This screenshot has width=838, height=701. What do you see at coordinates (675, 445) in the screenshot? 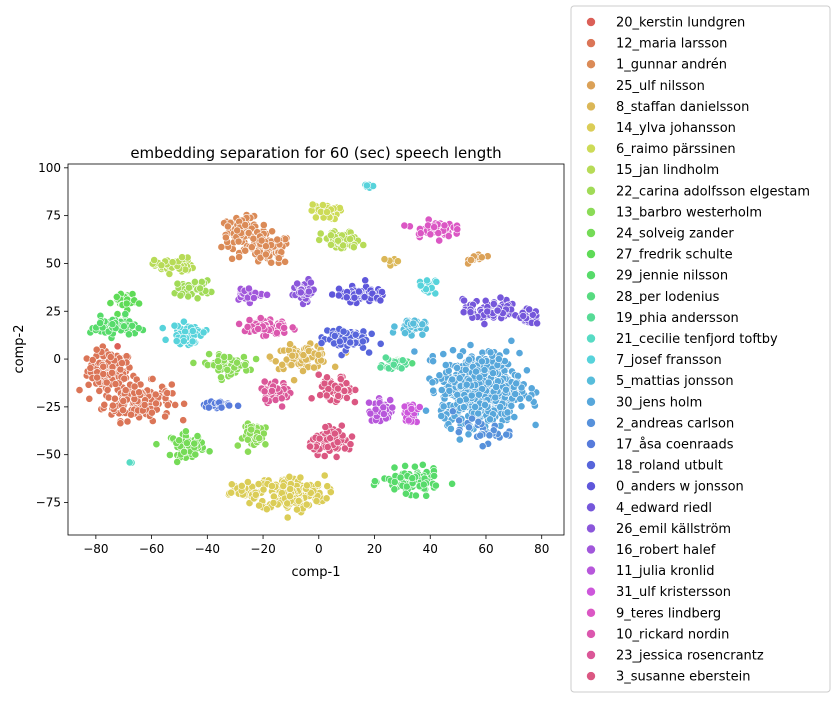
I see `legend-label: 17_åsa coenraads` at bounding box center [675, 445].